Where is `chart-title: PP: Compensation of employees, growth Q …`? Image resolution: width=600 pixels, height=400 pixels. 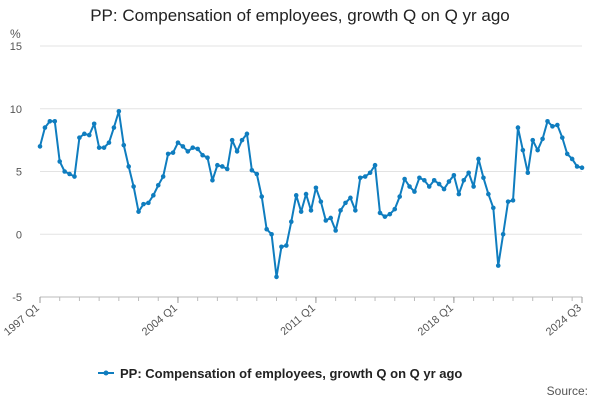 chart-title: PP: Compensation of employees, growth Q … is located at coordinates (300, 15).